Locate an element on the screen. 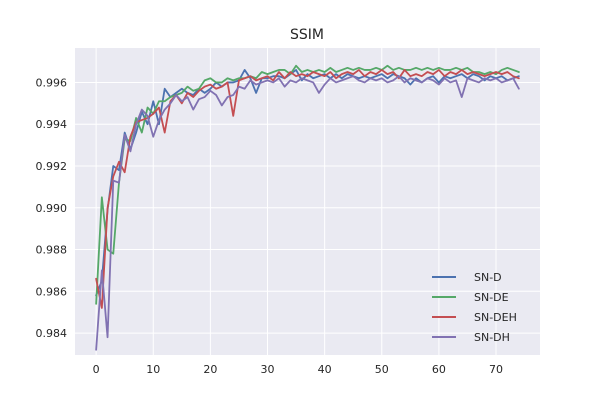 Image resolution: width=600 pixels, height=400 pixels. y-tick-label: 0.992 is located at coordinates (52, 166).